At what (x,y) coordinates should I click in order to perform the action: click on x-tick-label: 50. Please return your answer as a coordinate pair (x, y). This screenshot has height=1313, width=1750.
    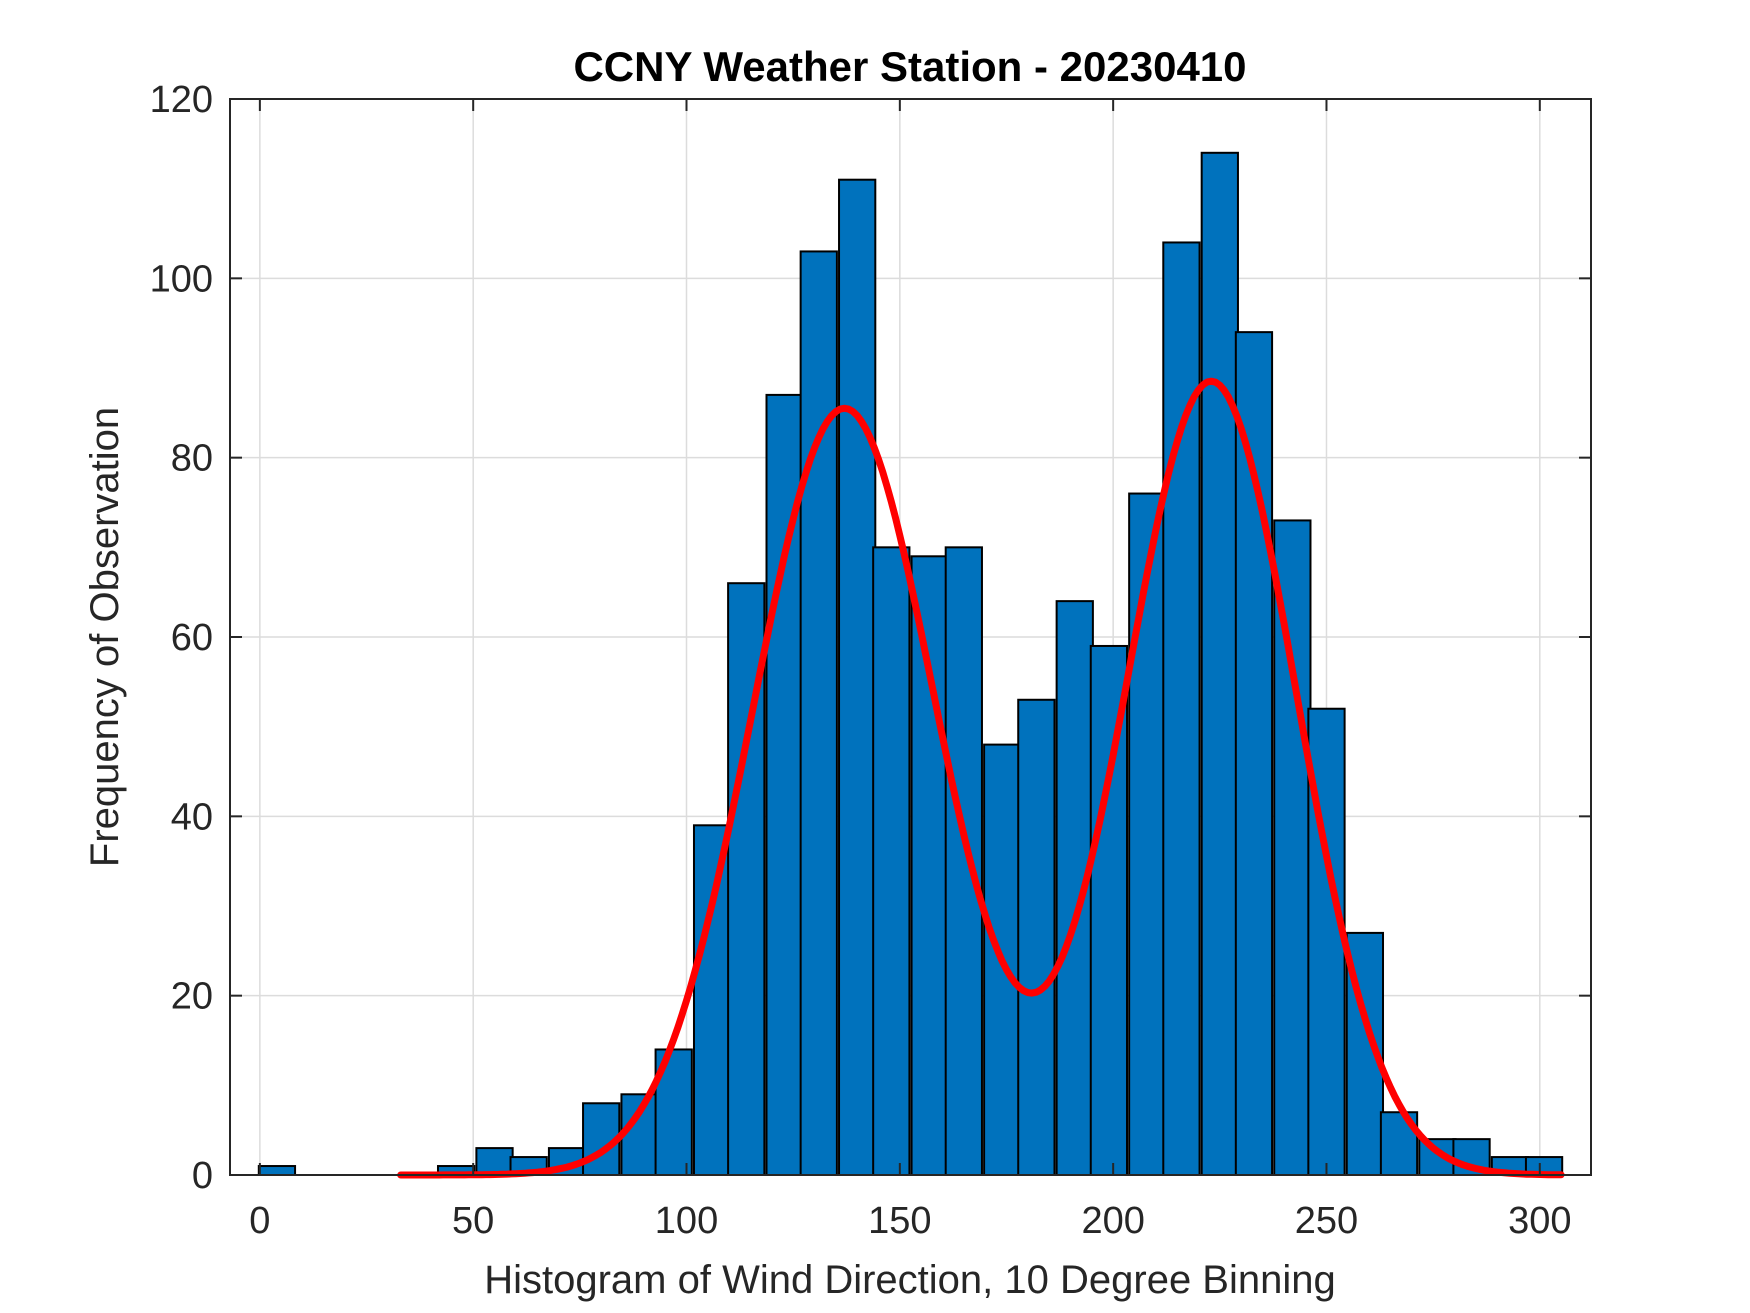
    Looking at the image, I should click on (473, 1221).